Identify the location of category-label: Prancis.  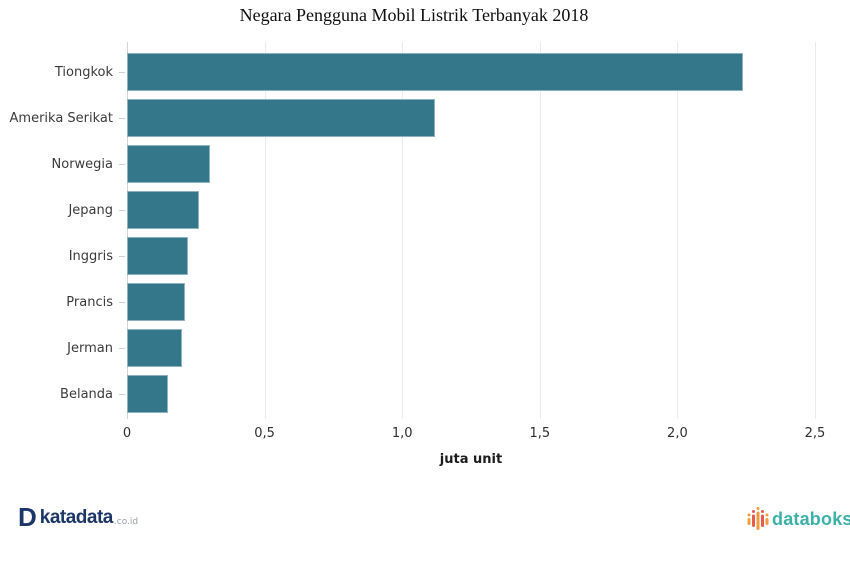
(89, 302).